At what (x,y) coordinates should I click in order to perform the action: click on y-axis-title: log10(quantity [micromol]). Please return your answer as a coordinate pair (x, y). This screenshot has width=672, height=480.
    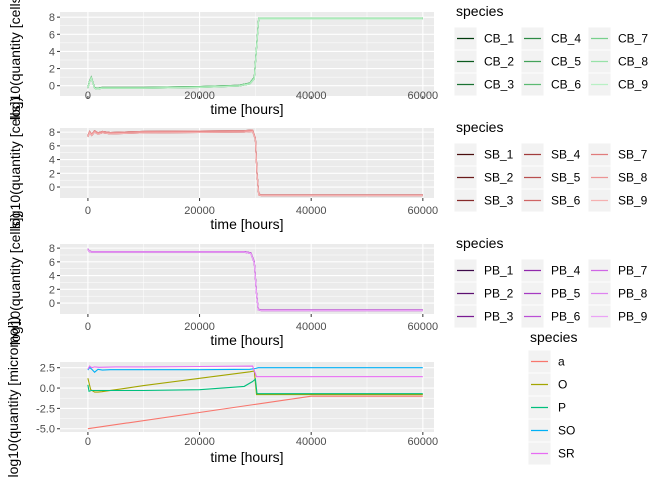
    Looking at the image, I should click on (13, 396).